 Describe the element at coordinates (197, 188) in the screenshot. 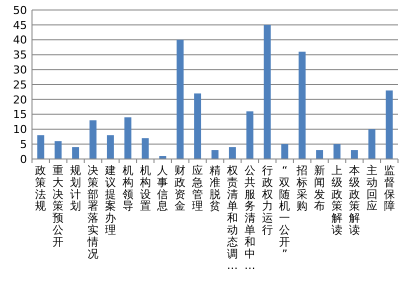

I see `x-tick-label: 应急管理` at that location.